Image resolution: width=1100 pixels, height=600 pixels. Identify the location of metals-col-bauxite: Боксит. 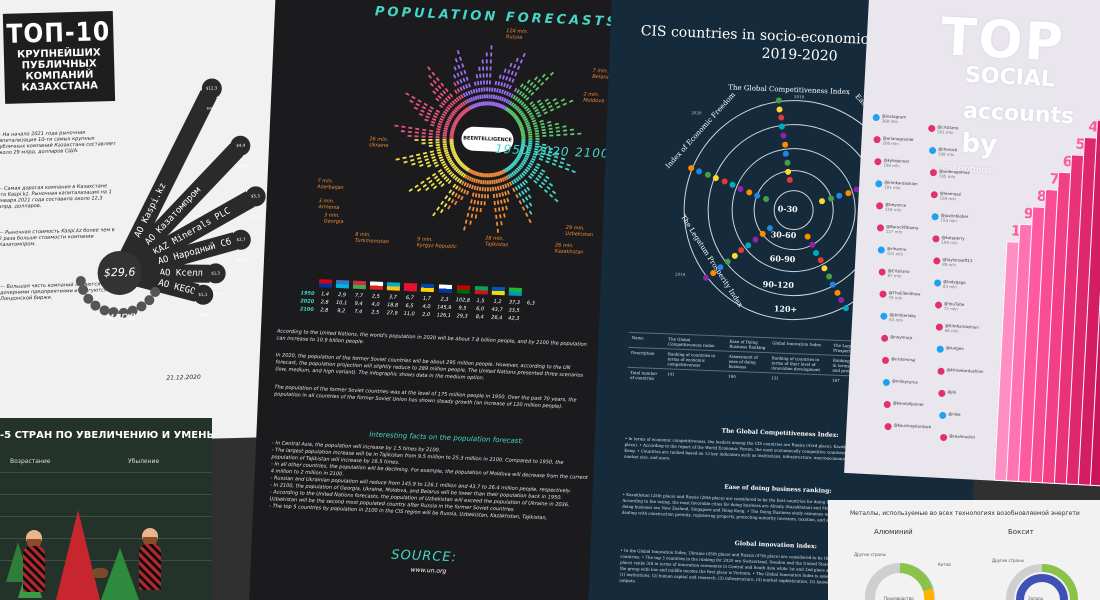
(1021, 532).